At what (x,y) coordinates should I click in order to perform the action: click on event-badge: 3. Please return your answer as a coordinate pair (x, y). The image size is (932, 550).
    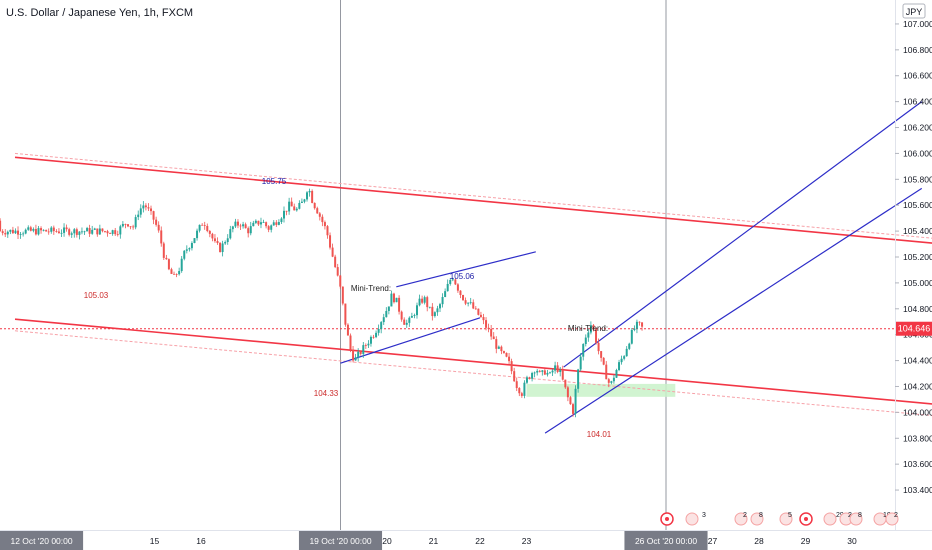
    Looking at the image, I should click on (695, 519).